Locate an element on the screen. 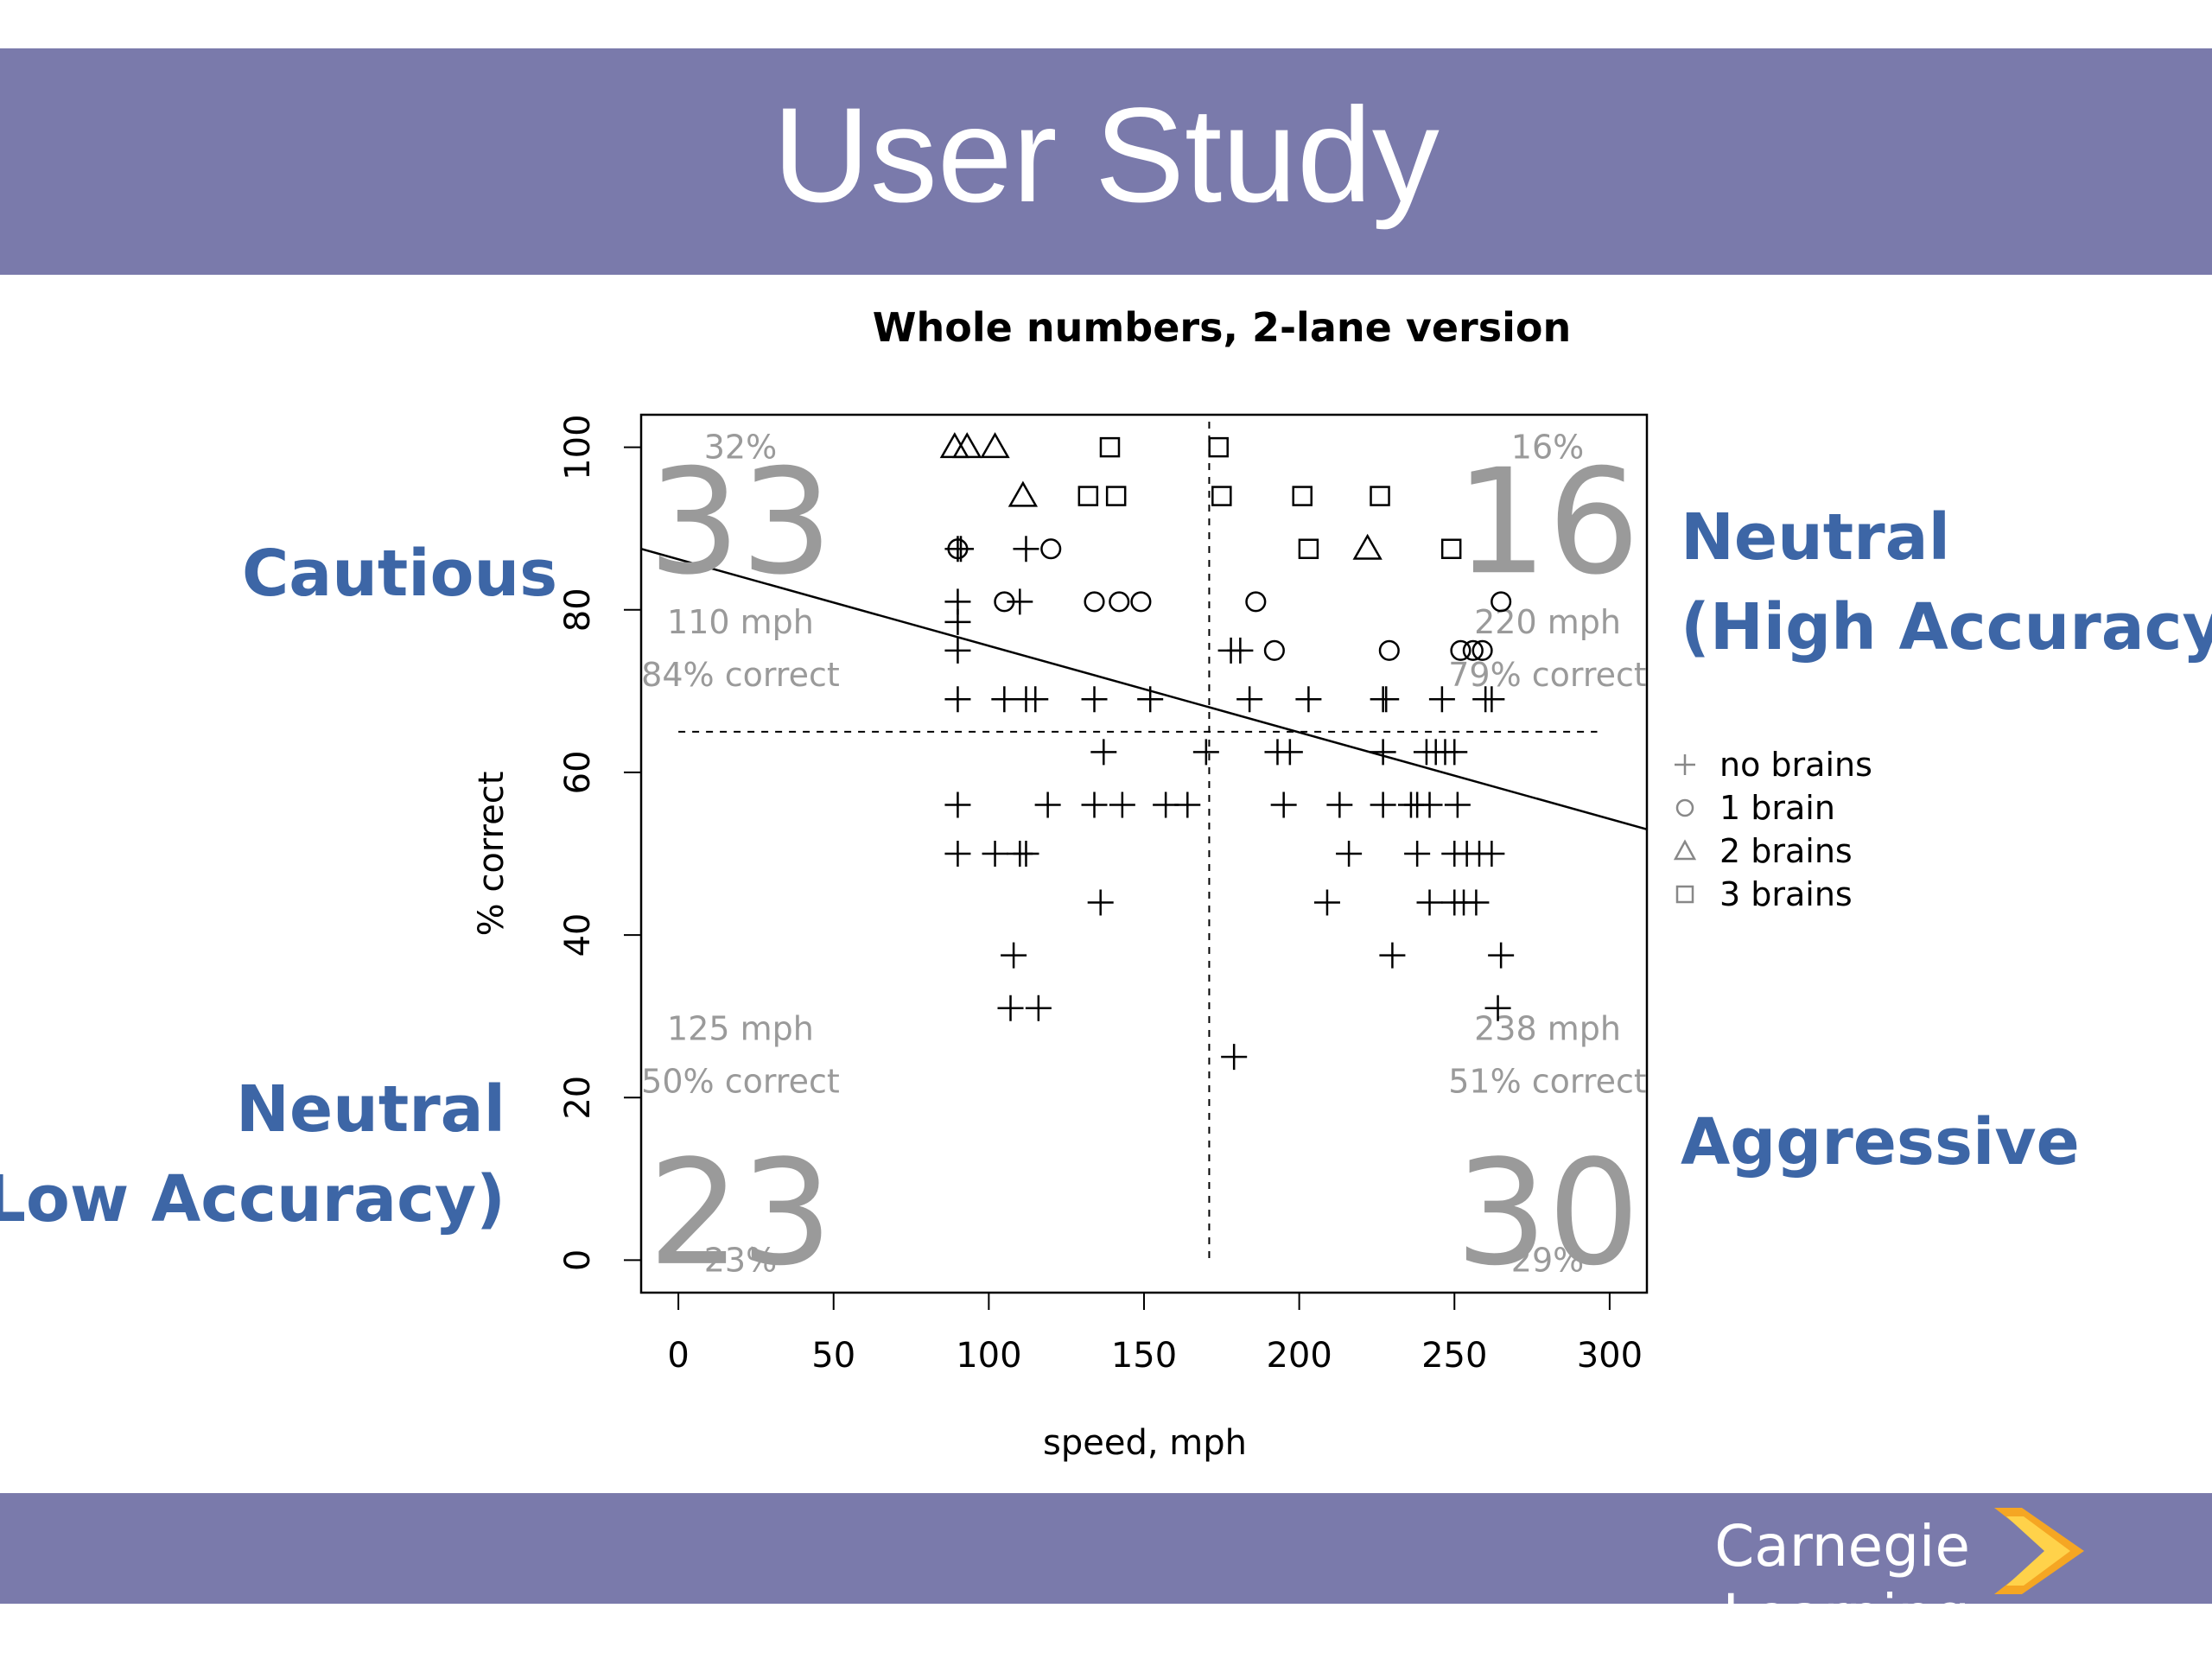 The height and width of the screenshot is (1659, 2212). quadrant-count: 33 is located at coordinates (740, 522).